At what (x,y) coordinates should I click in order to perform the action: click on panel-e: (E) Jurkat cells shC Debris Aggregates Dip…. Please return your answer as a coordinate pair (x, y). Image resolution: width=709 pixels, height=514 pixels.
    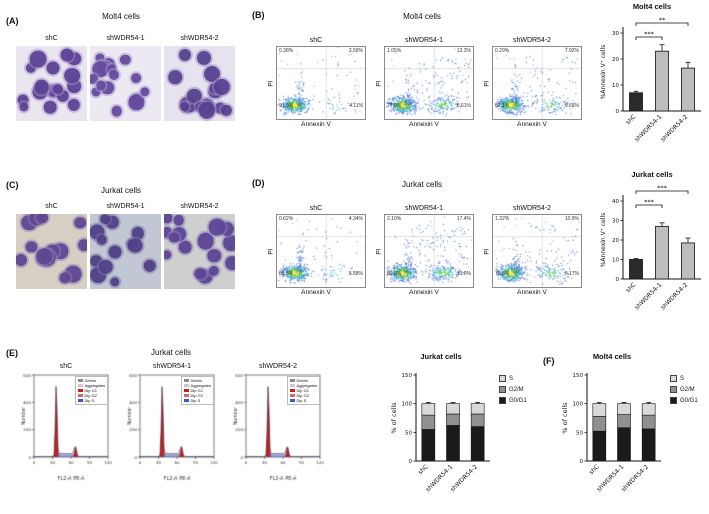
    Looking at the image, I should click on (171, 416).